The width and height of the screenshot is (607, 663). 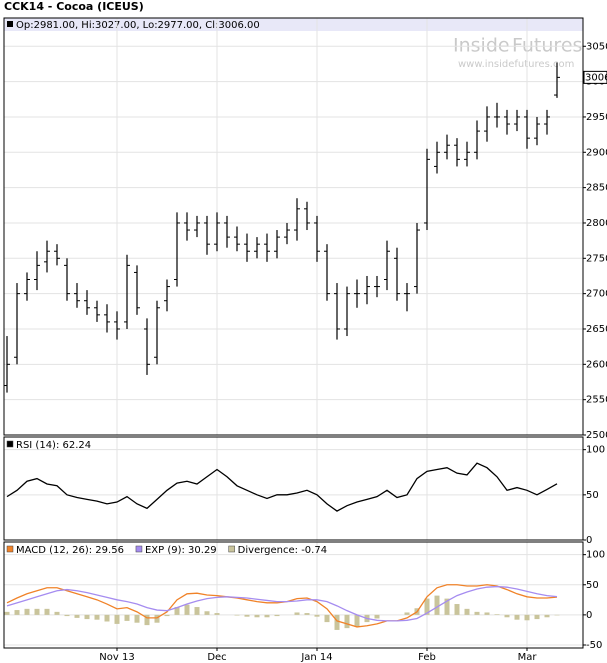 What do you see at coordinates (594, 645) in the screenshot?
I see `y-tick-label: -50` at bounding box center [594, 645].